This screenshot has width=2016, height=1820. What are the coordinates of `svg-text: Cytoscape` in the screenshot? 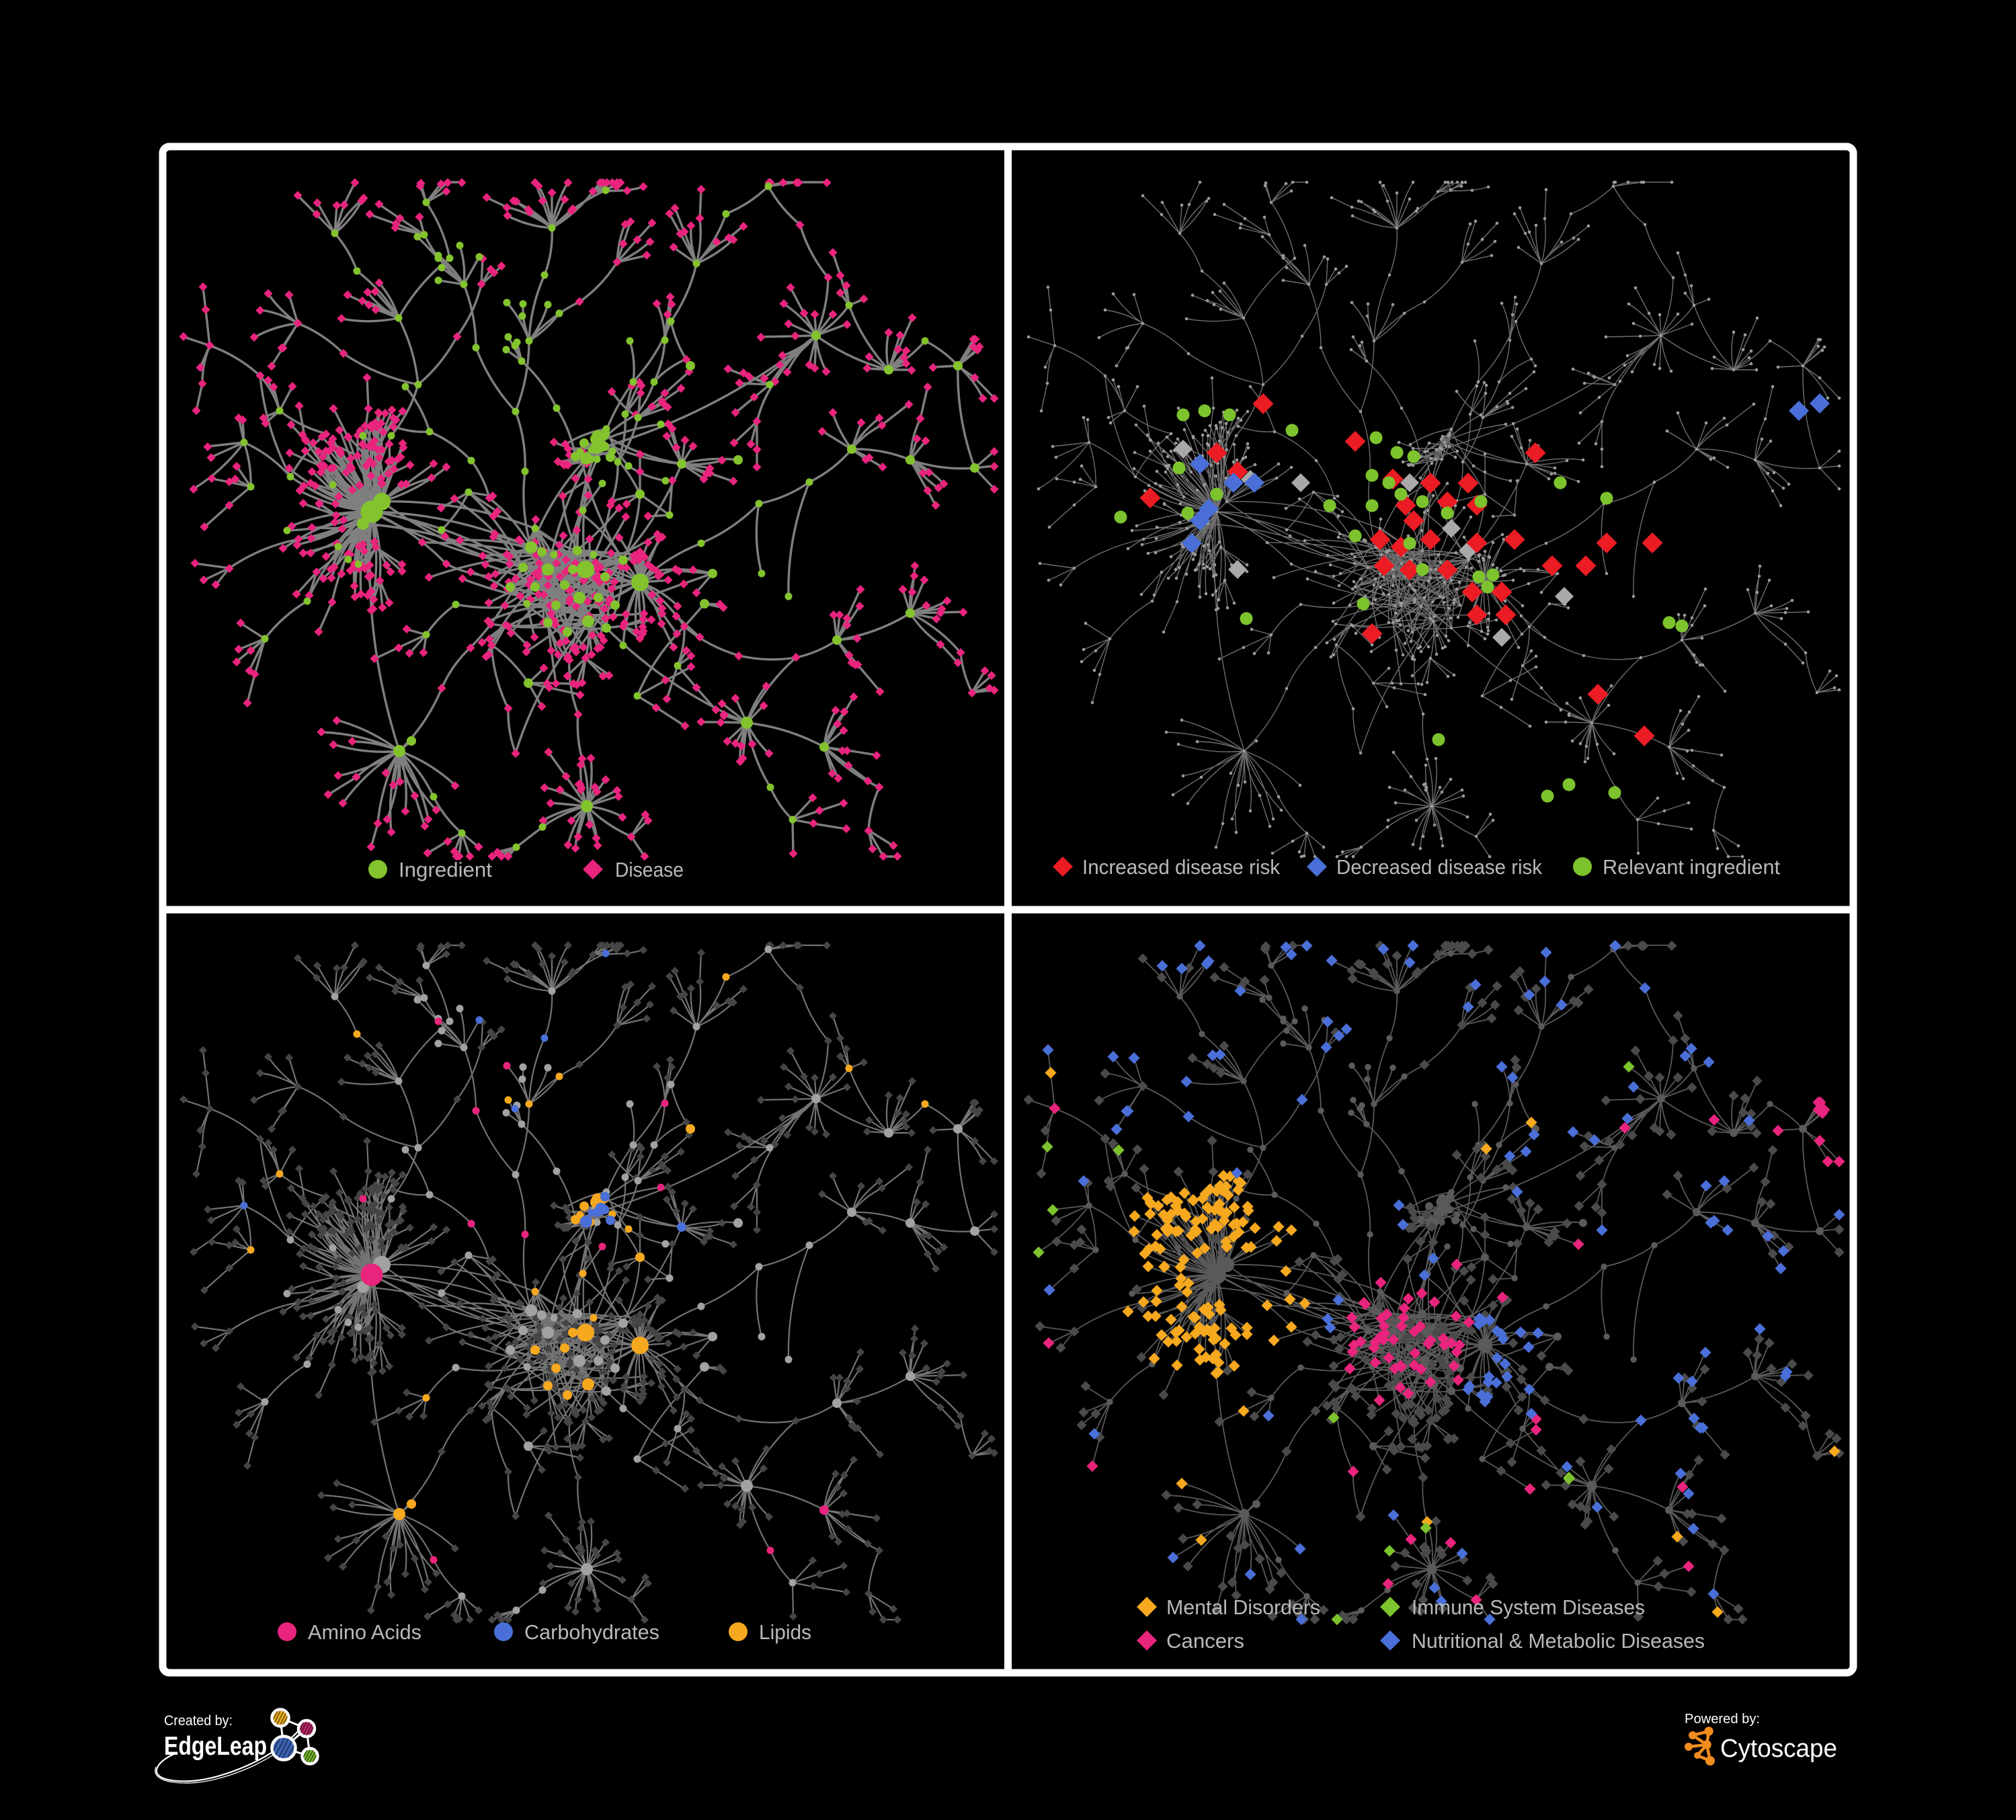 It's located at (1778, 1749).